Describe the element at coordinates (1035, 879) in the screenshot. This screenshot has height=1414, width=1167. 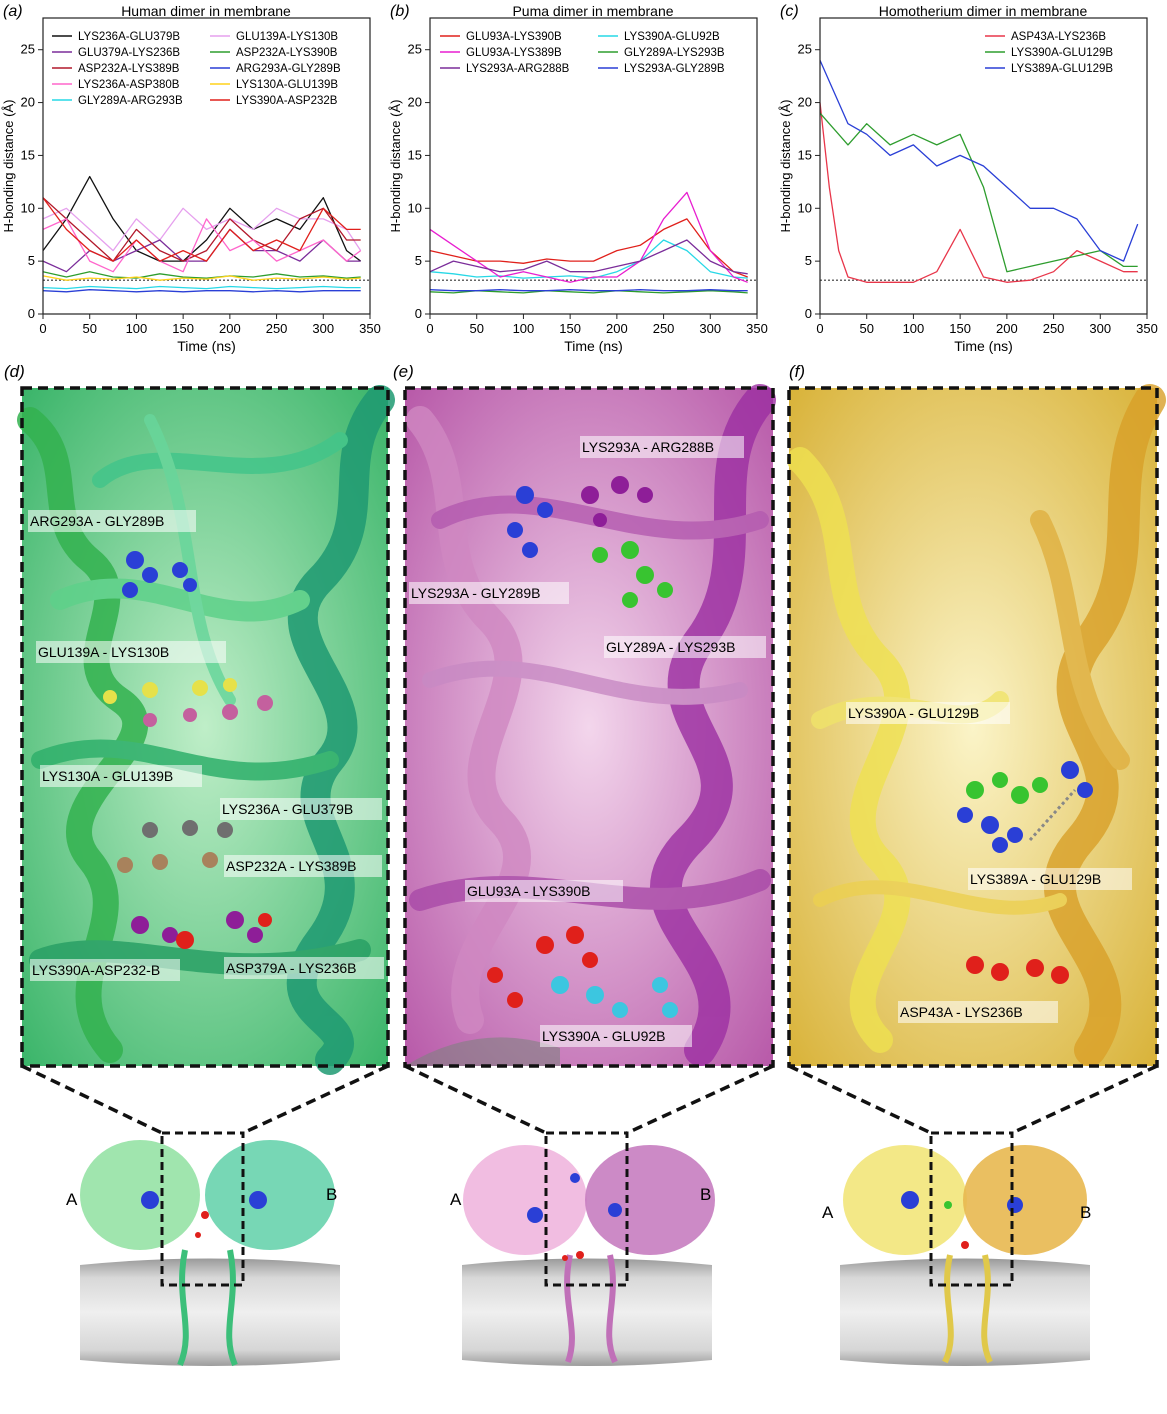
I see `label-lys389a-glu129b: LYS389A - GLU129B` at that location.